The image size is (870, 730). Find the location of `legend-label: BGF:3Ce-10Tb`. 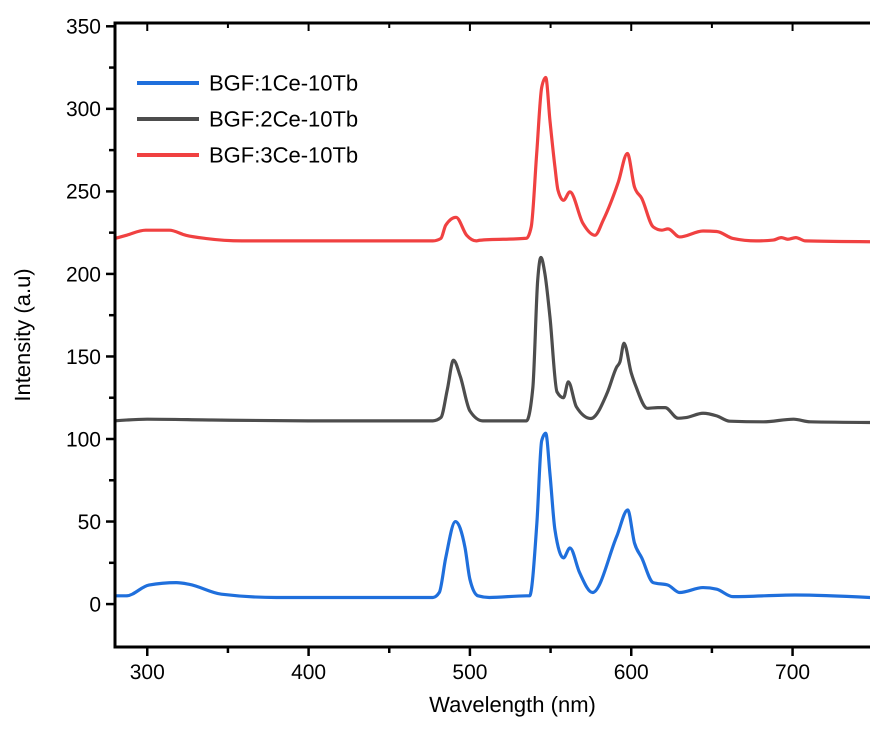

legend-label: BGF:3Ce-10Tb is located at coordinates (283, 155).